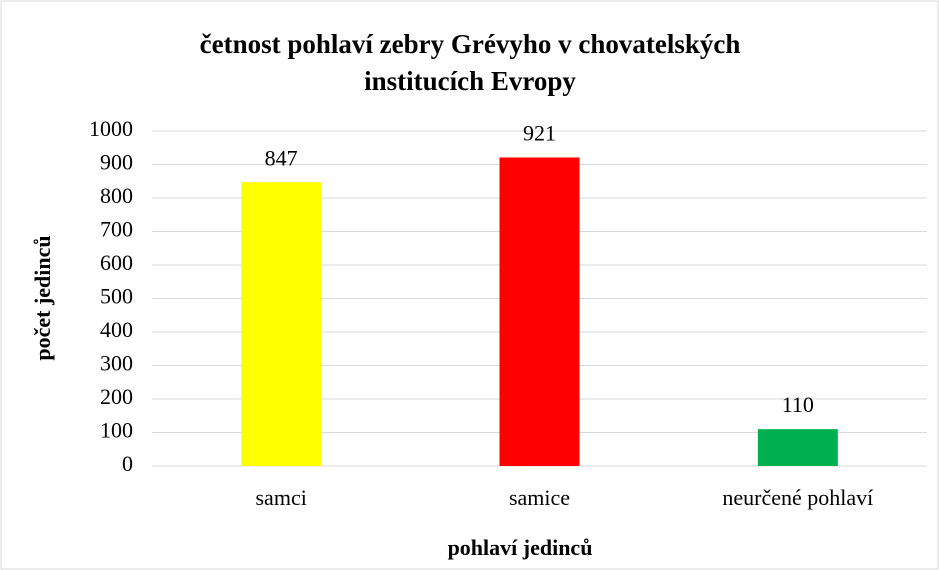  Describe the element at coordinates (281, 157) in the screenshot. I see `value-label: 847` at that location.